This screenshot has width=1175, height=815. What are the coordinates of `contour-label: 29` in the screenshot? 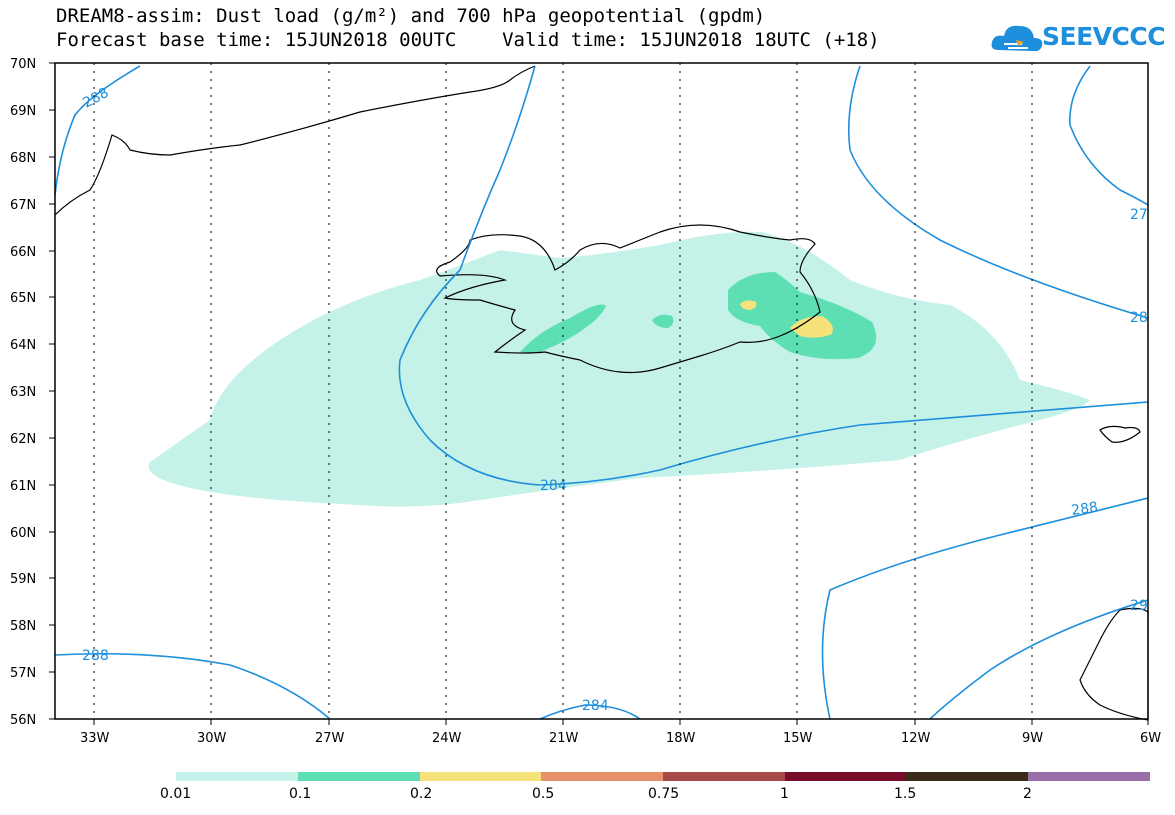 It's located at (1139, 606).